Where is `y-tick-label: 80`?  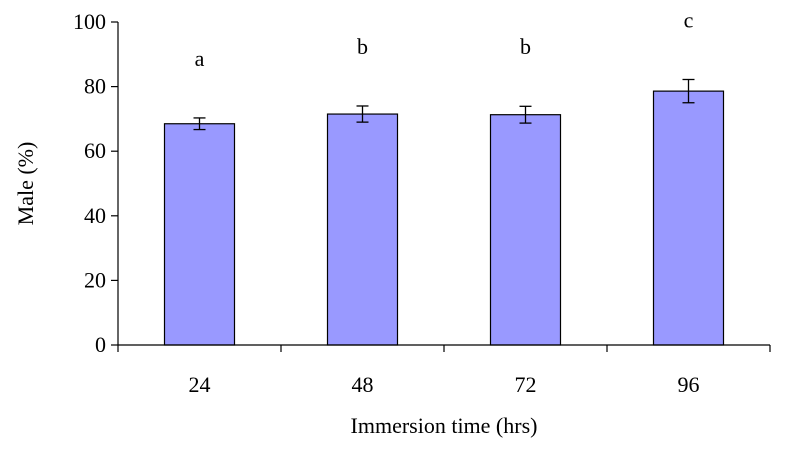
y-tick-label: 80 is located at coordinates (95, 86).